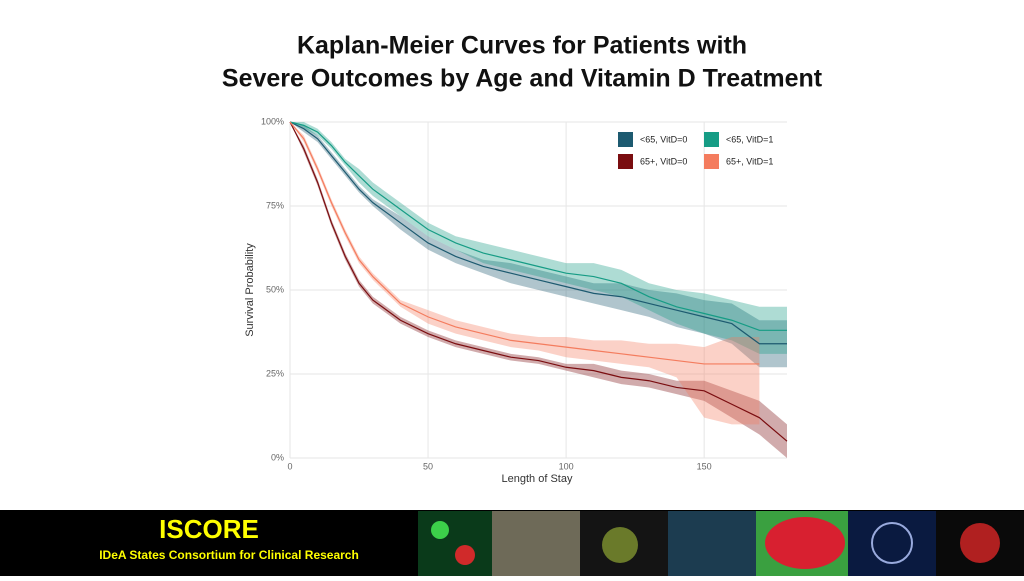  I want to click on y-tick-label: 100%, so click(272, 121).